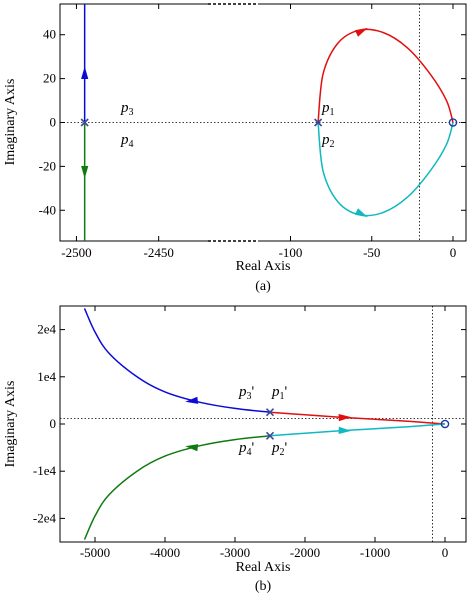  I want to click on panel-b-xtick-label: -2000, so click(305, 552).